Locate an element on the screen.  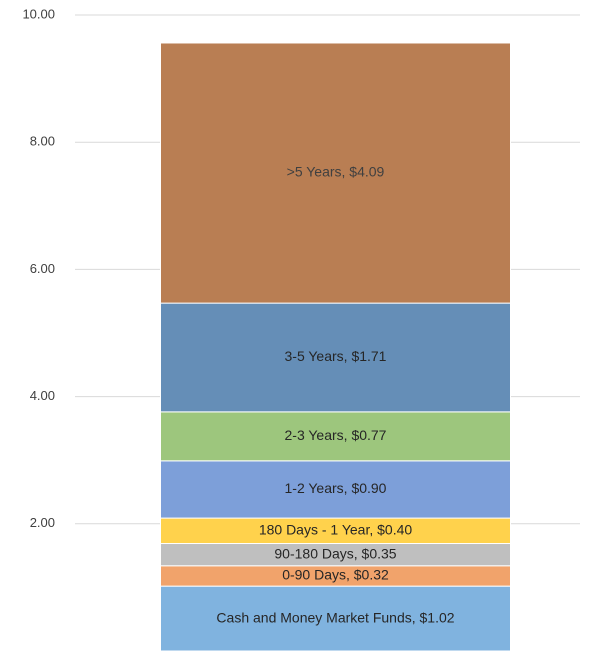
data-label: 1-2 Years, $0.90 is located at coordinates (336, 488).